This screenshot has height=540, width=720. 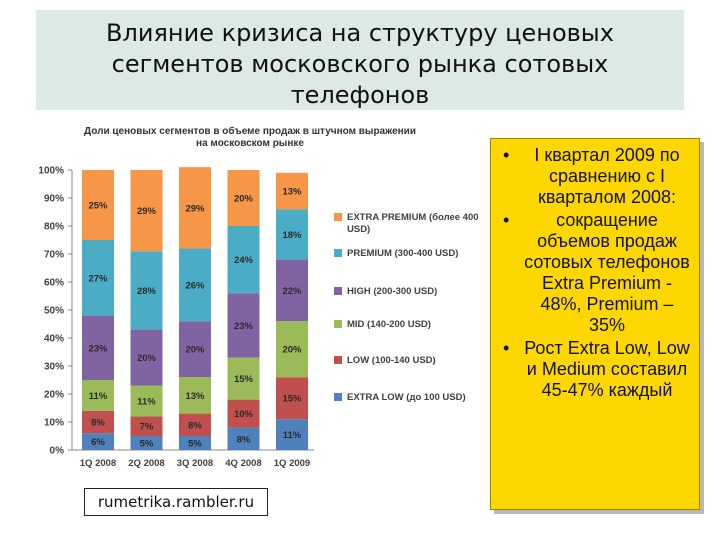 I want to click on data-label: 7%, so click(x=147, y=427).